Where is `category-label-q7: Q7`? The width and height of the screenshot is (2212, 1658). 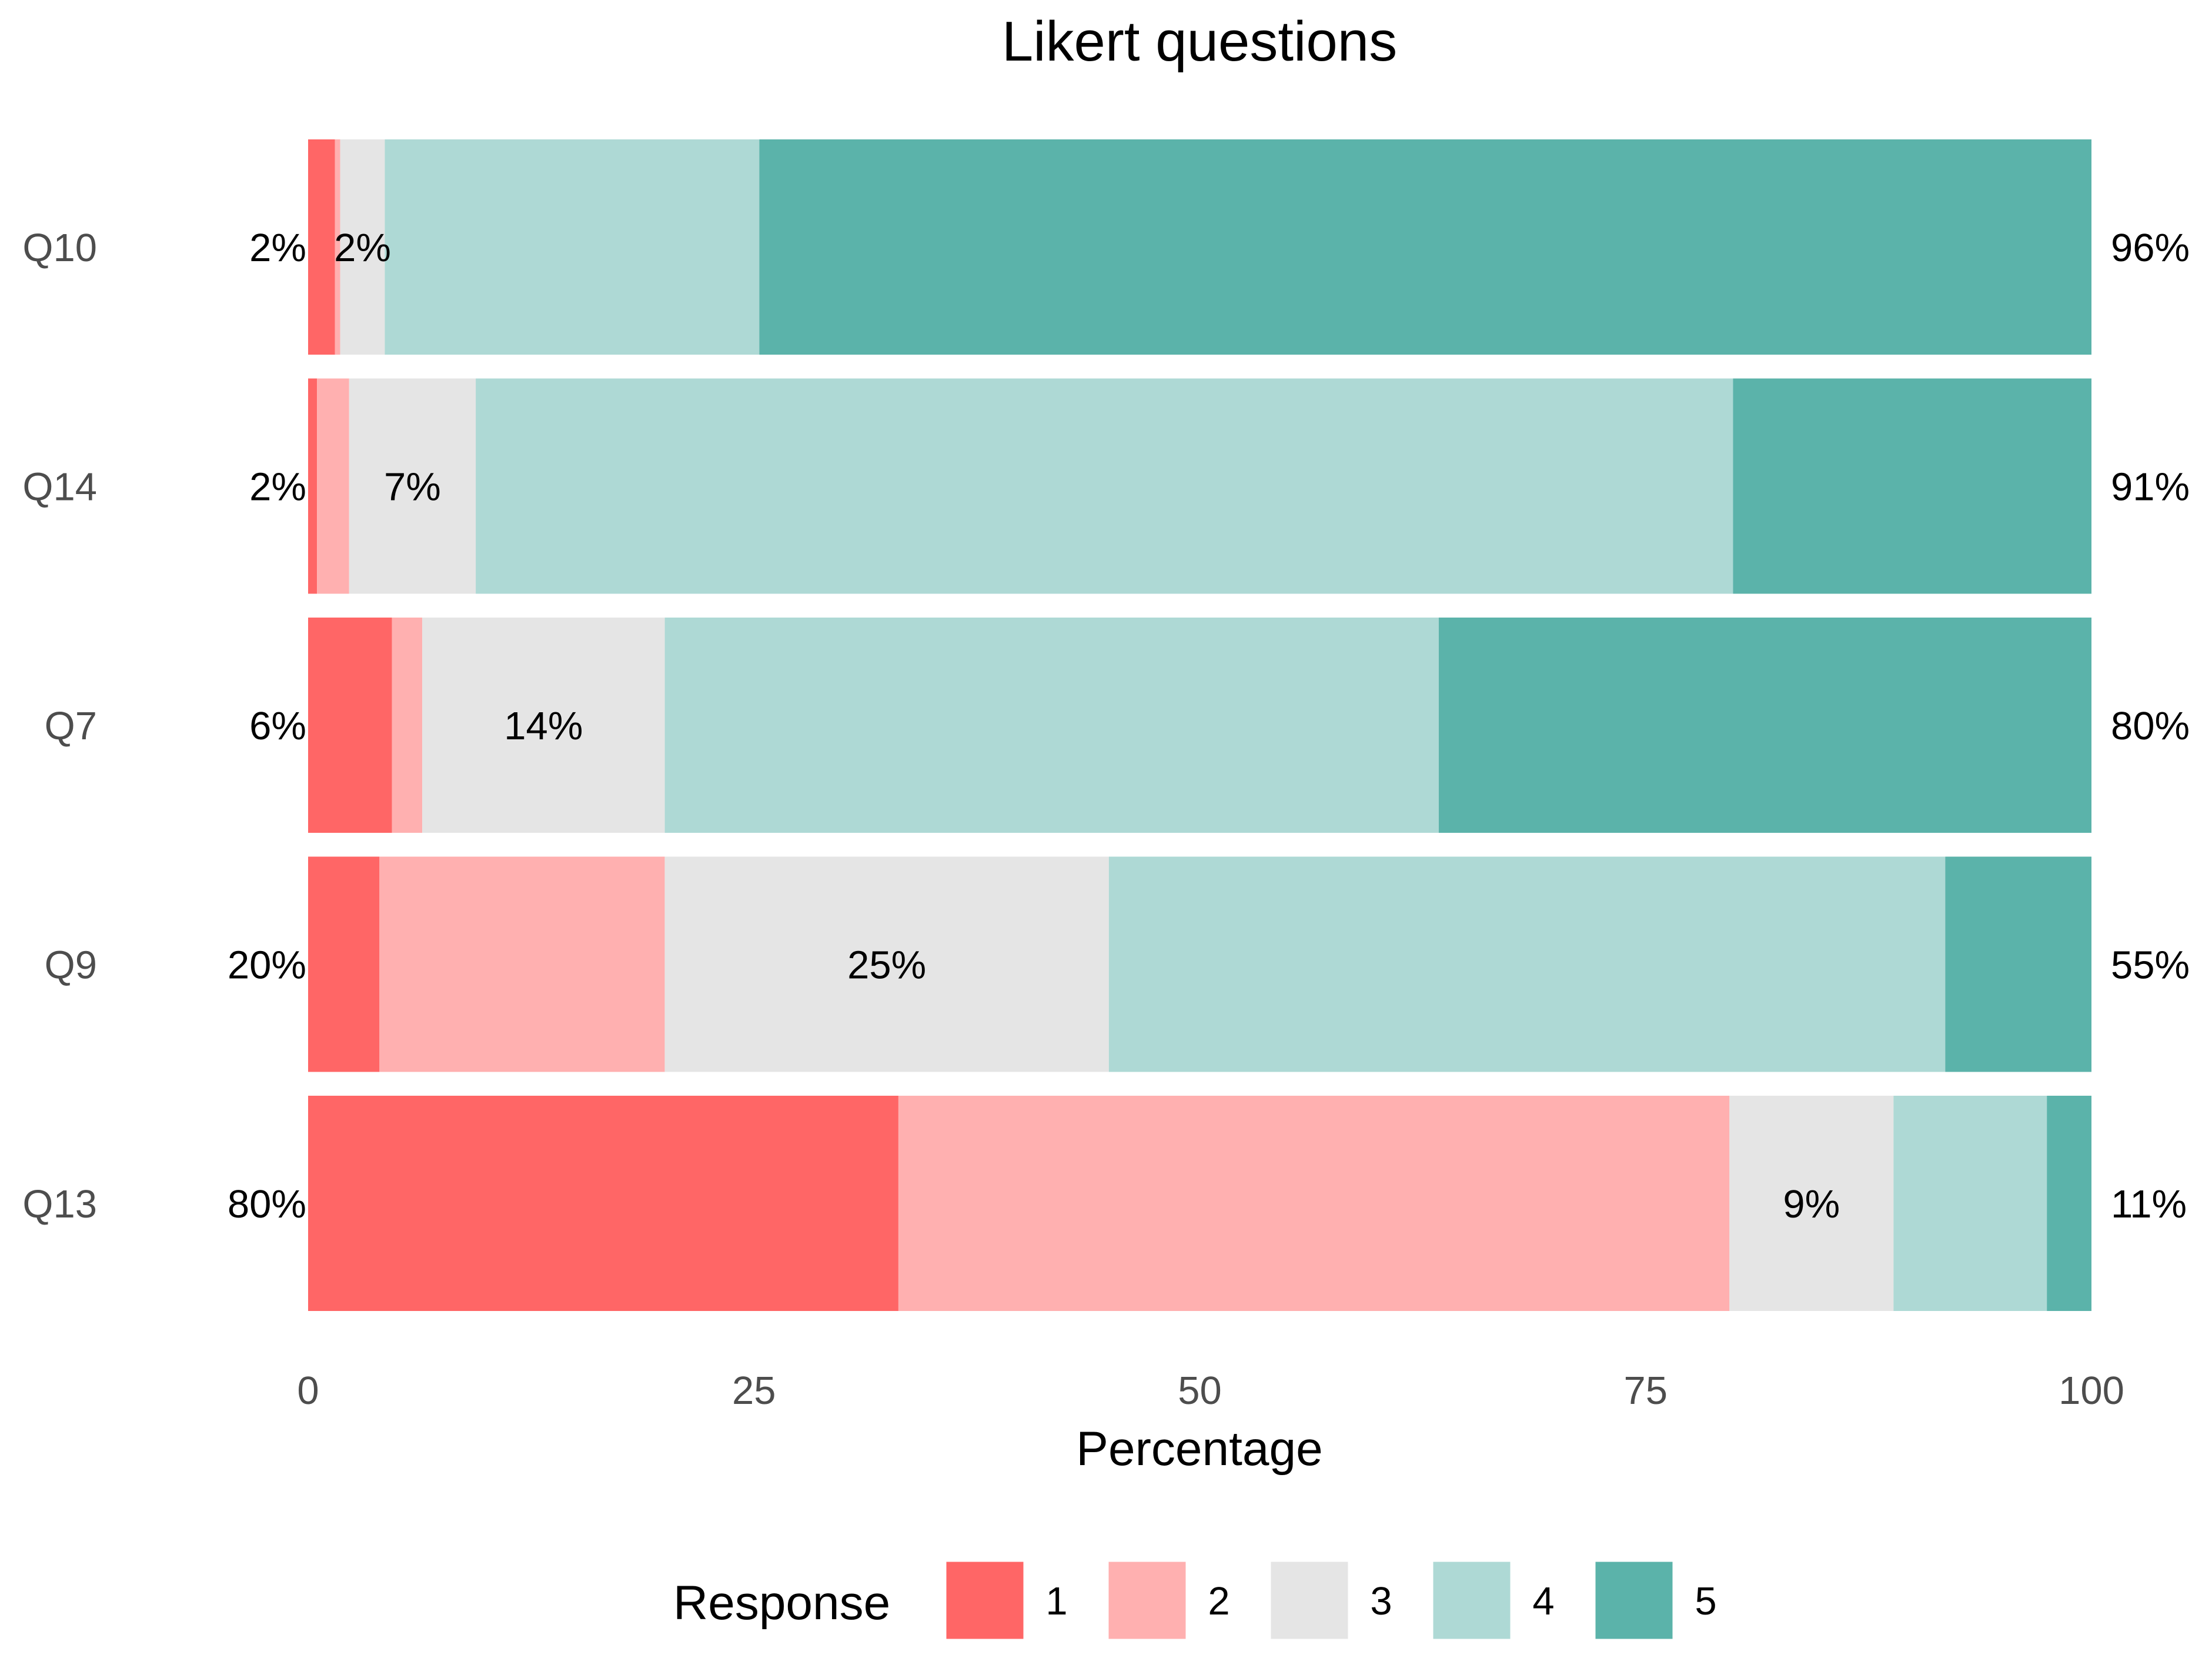 category-label-q7: Q7 is located at coordinates (71, 726).